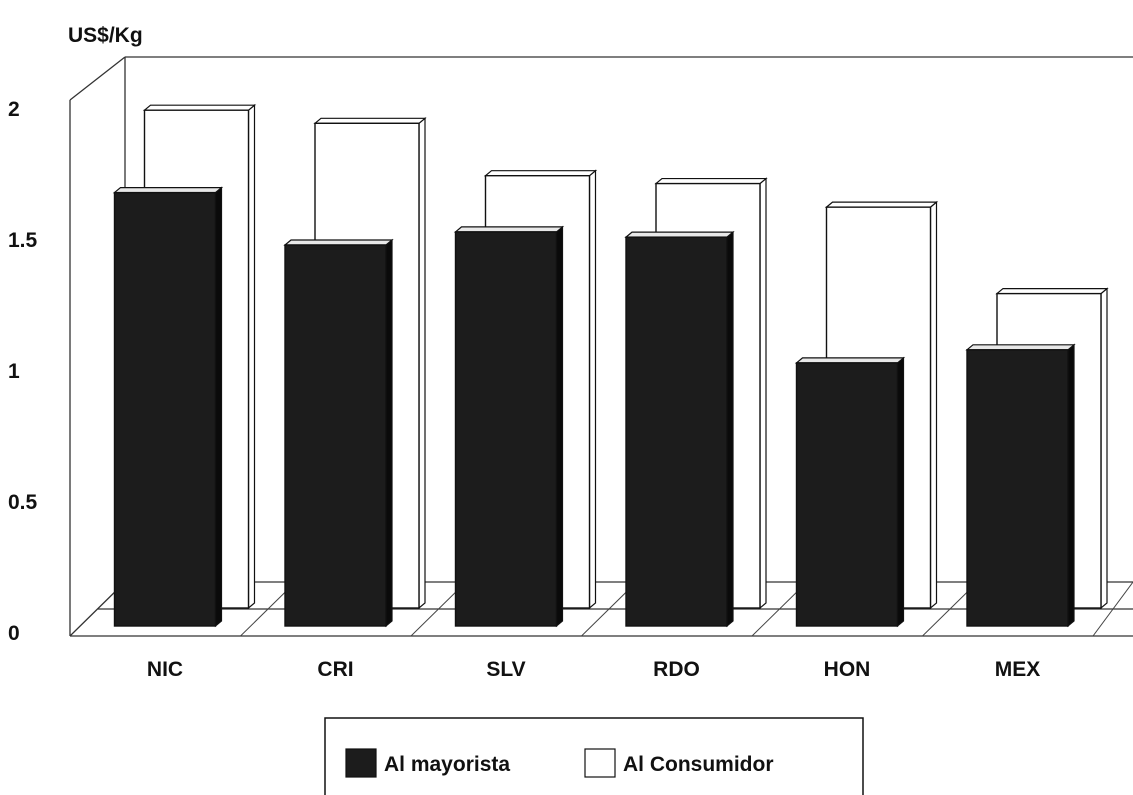  I want to click on legend: Al mayorista Al Consumidor, so click(594, 756).